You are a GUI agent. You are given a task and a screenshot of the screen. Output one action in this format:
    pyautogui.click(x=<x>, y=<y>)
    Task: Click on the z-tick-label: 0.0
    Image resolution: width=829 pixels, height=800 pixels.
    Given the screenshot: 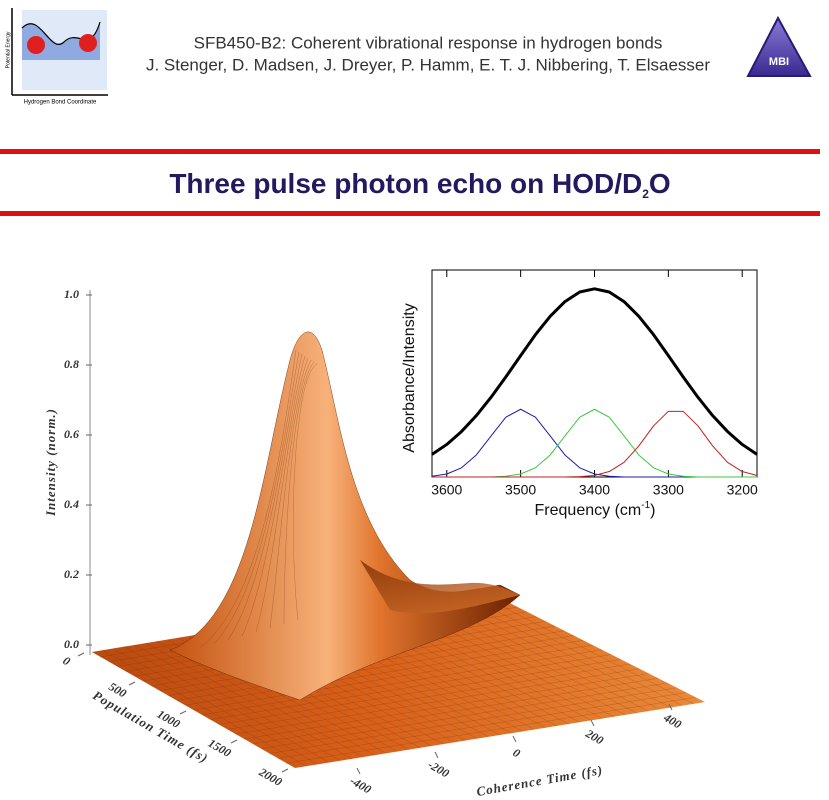 What is the action you would take?
    pyautogui.click(x=71, y=644)
    